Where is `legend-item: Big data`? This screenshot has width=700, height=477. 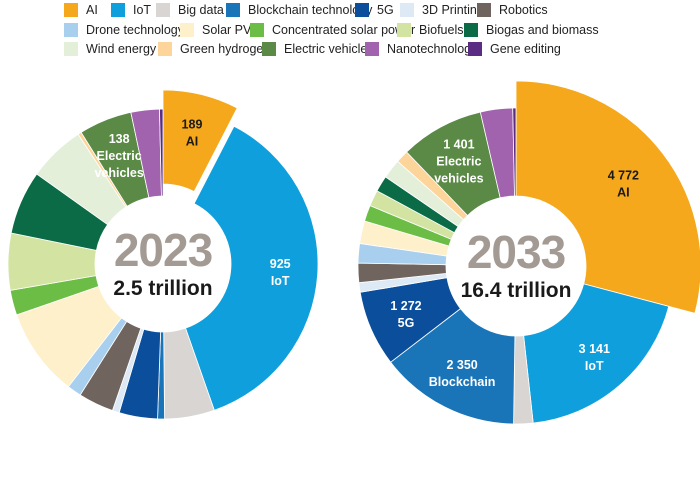 legend-item: Big data is located at coordinates (190, 10).